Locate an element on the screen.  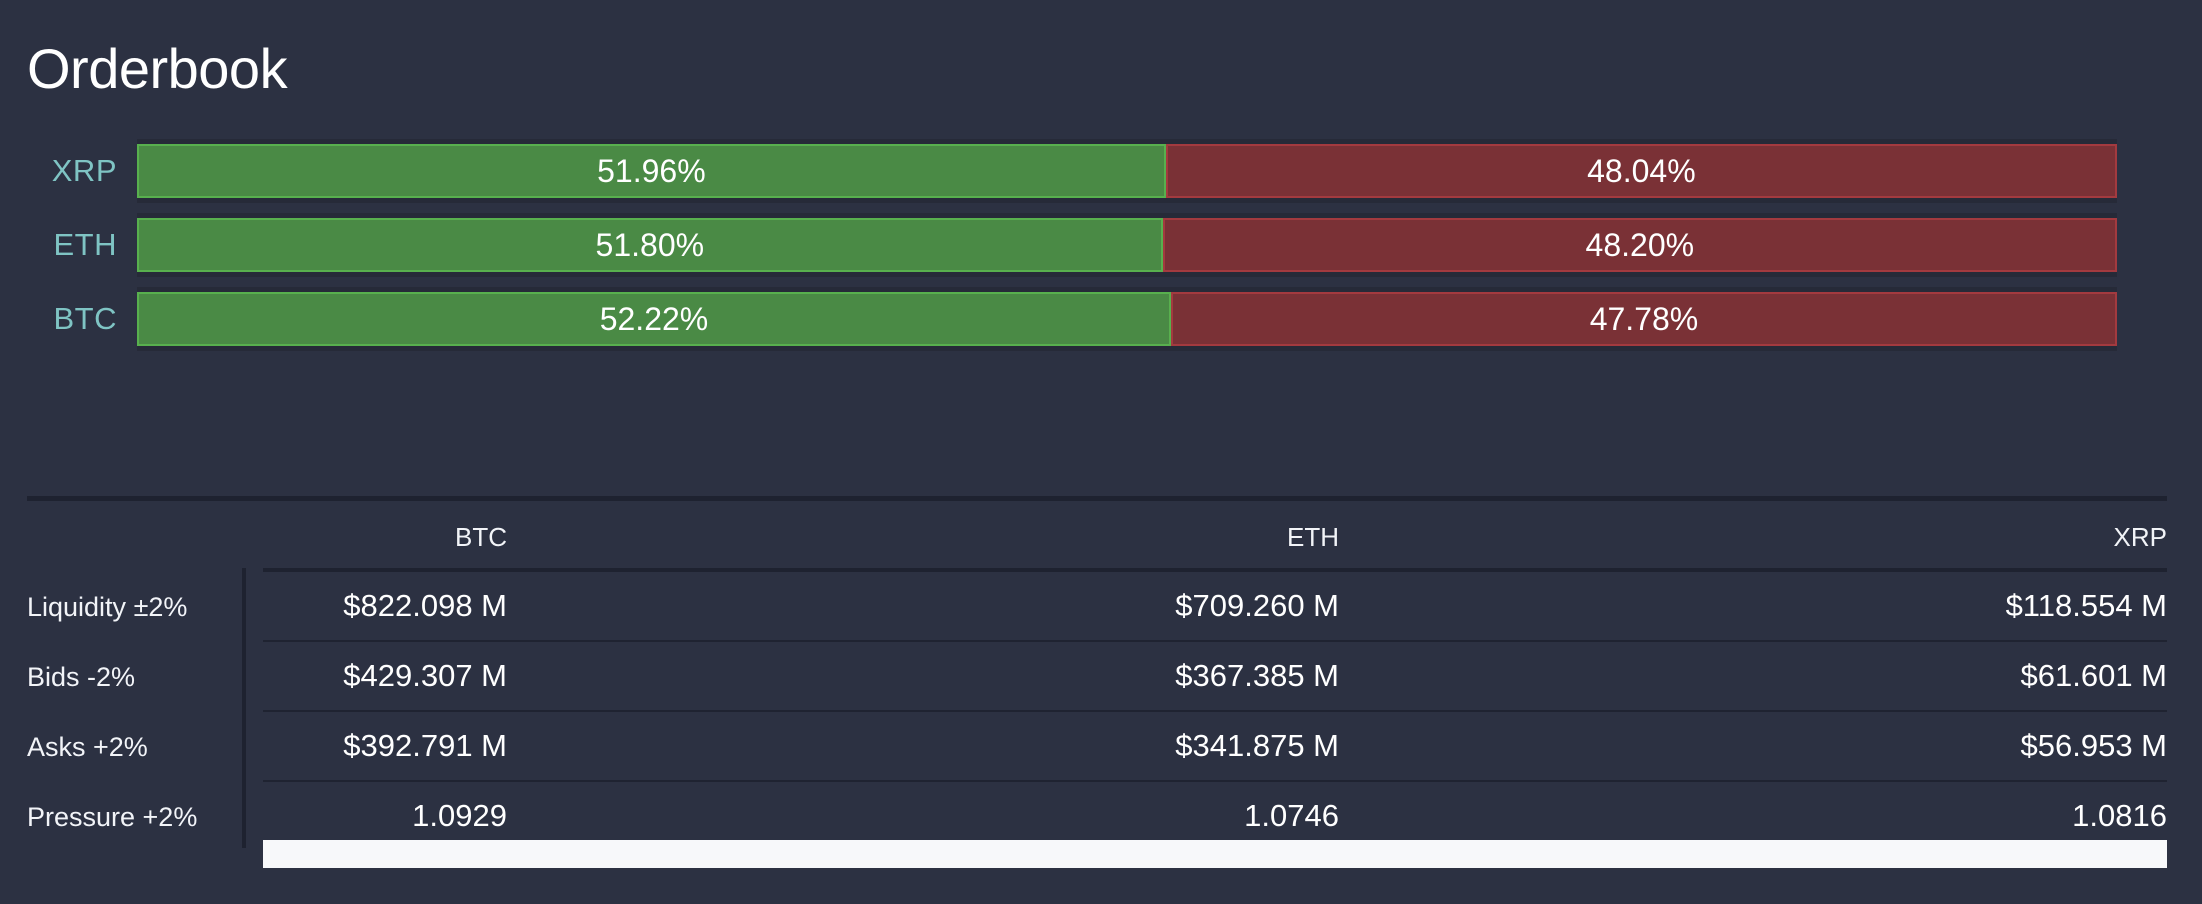
table-header: BTC ETH XRP is located at coordinates (1215, 543).